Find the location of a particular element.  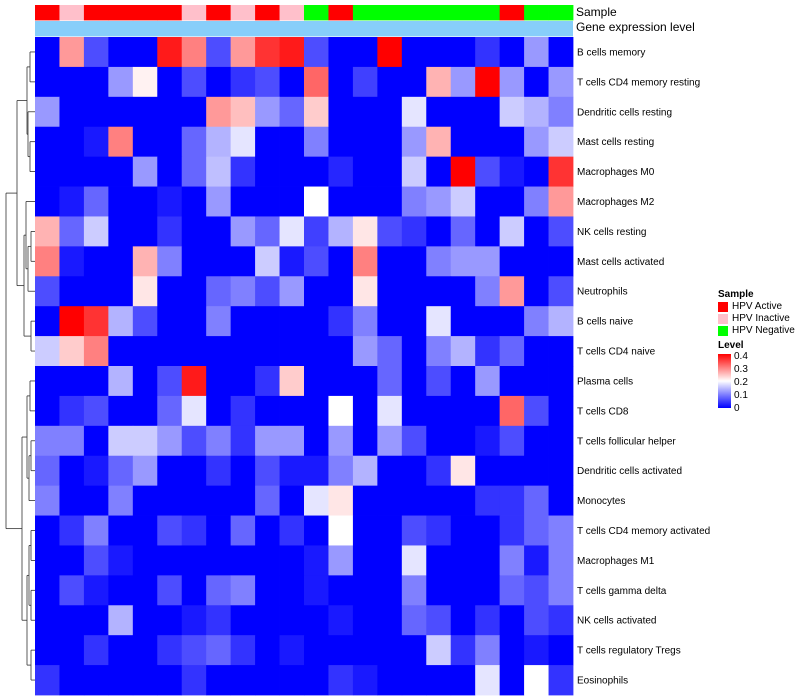

row-label: NK cells resting is located at coordinates (611, 232).